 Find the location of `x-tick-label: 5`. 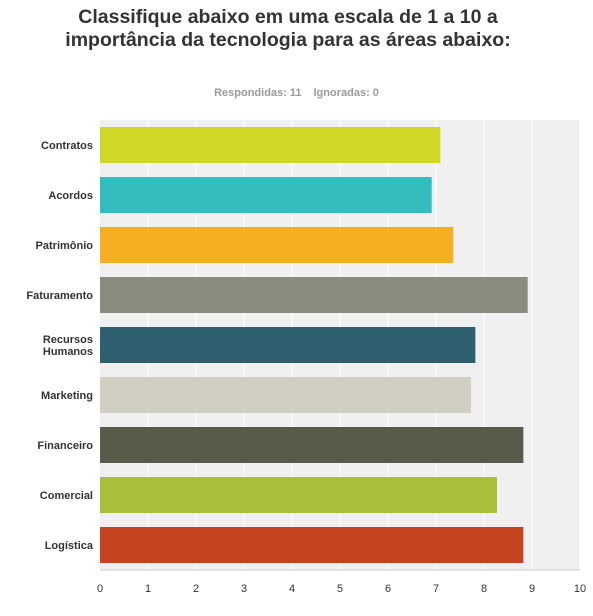

x-tick-label: 5 is located at coordinates (340, 589).